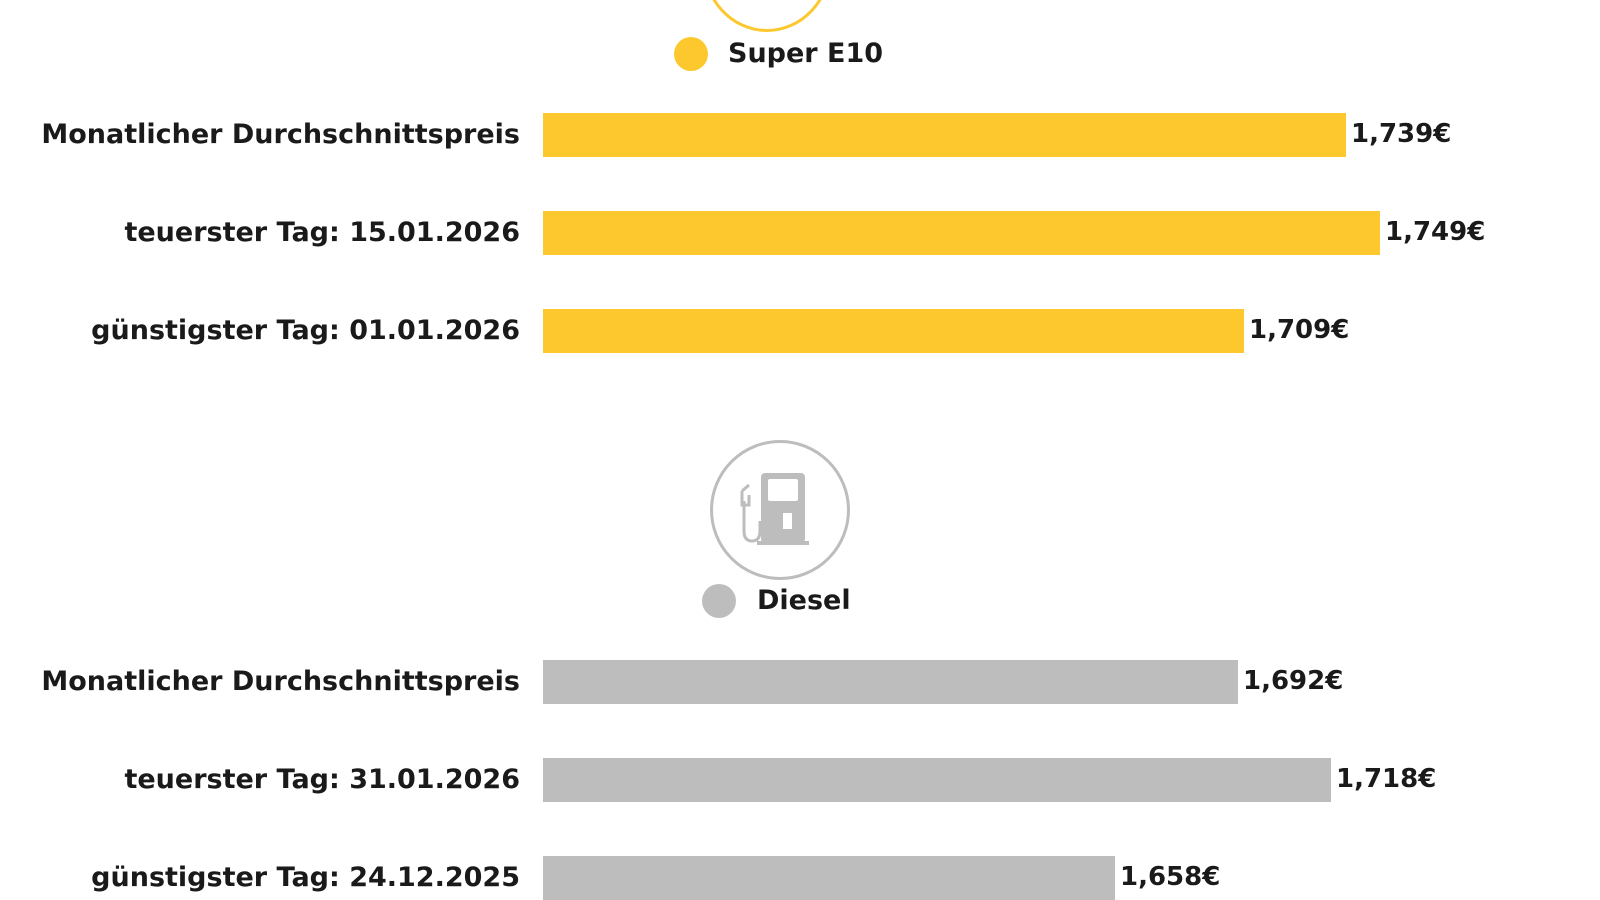  I want to click on diesel-fuel-pump-icon, so click(780, 510).